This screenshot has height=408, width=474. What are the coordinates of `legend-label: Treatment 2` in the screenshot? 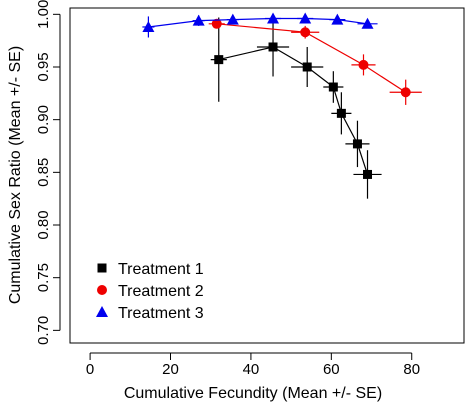 It's located at (161, 291).